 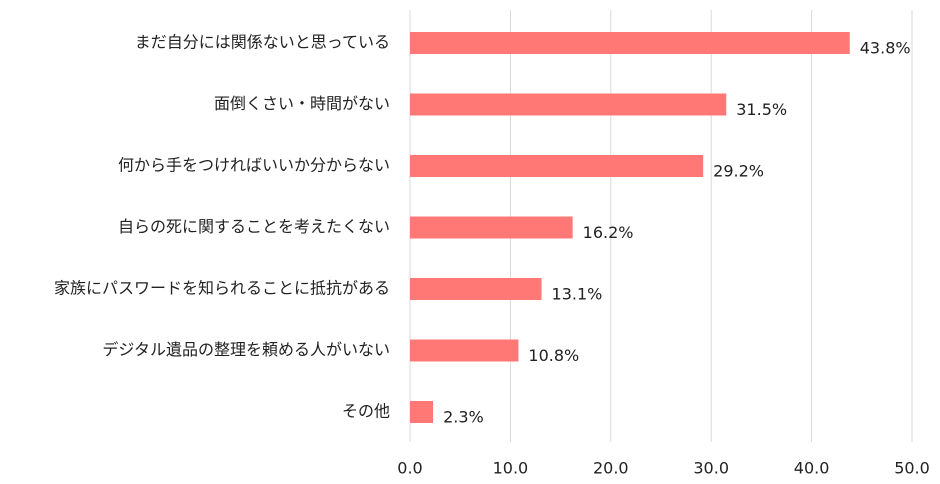 What do you see at coordinates (409, 468) in the screenshot?
I see `x-tick-label: 0.0` at bounding box center [409, 468].